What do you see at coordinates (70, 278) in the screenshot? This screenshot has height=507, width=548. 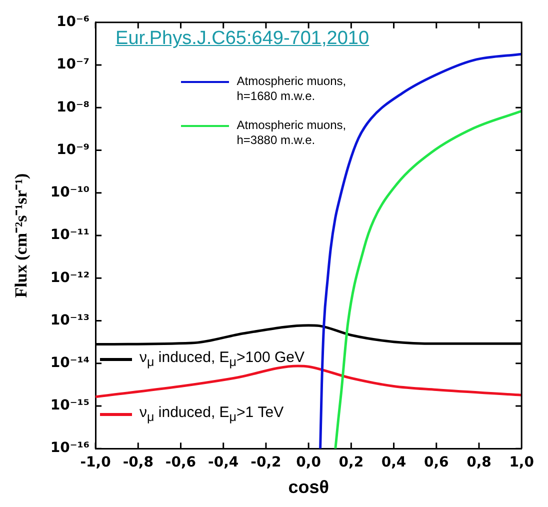 I see `y-tick-label: 10⁻¹²` at bounding box center [70, 278].